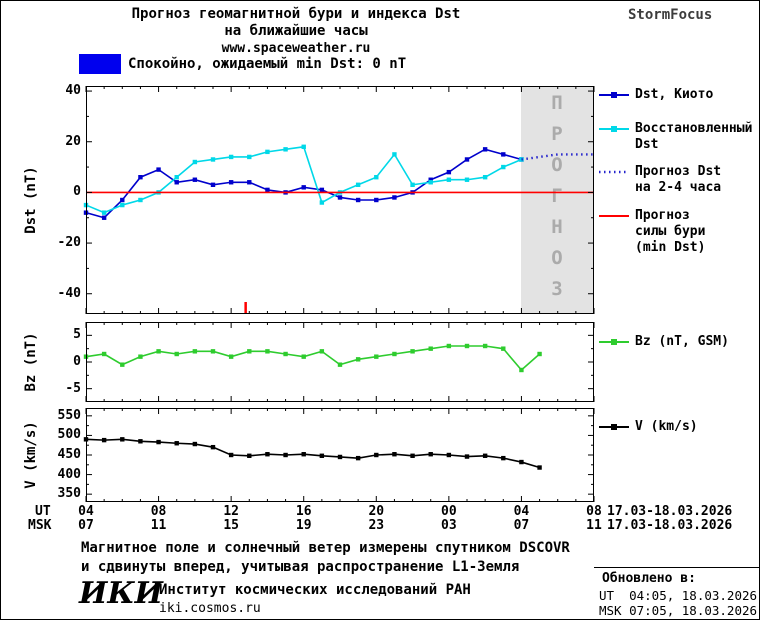 The height and width of the screenshot is (620, 760). What do you see at coordinates (675, 137) in the screenshot?
I see `legend-item-restored-dst: Восстановленный Dst` at bounding box center [675, 137].